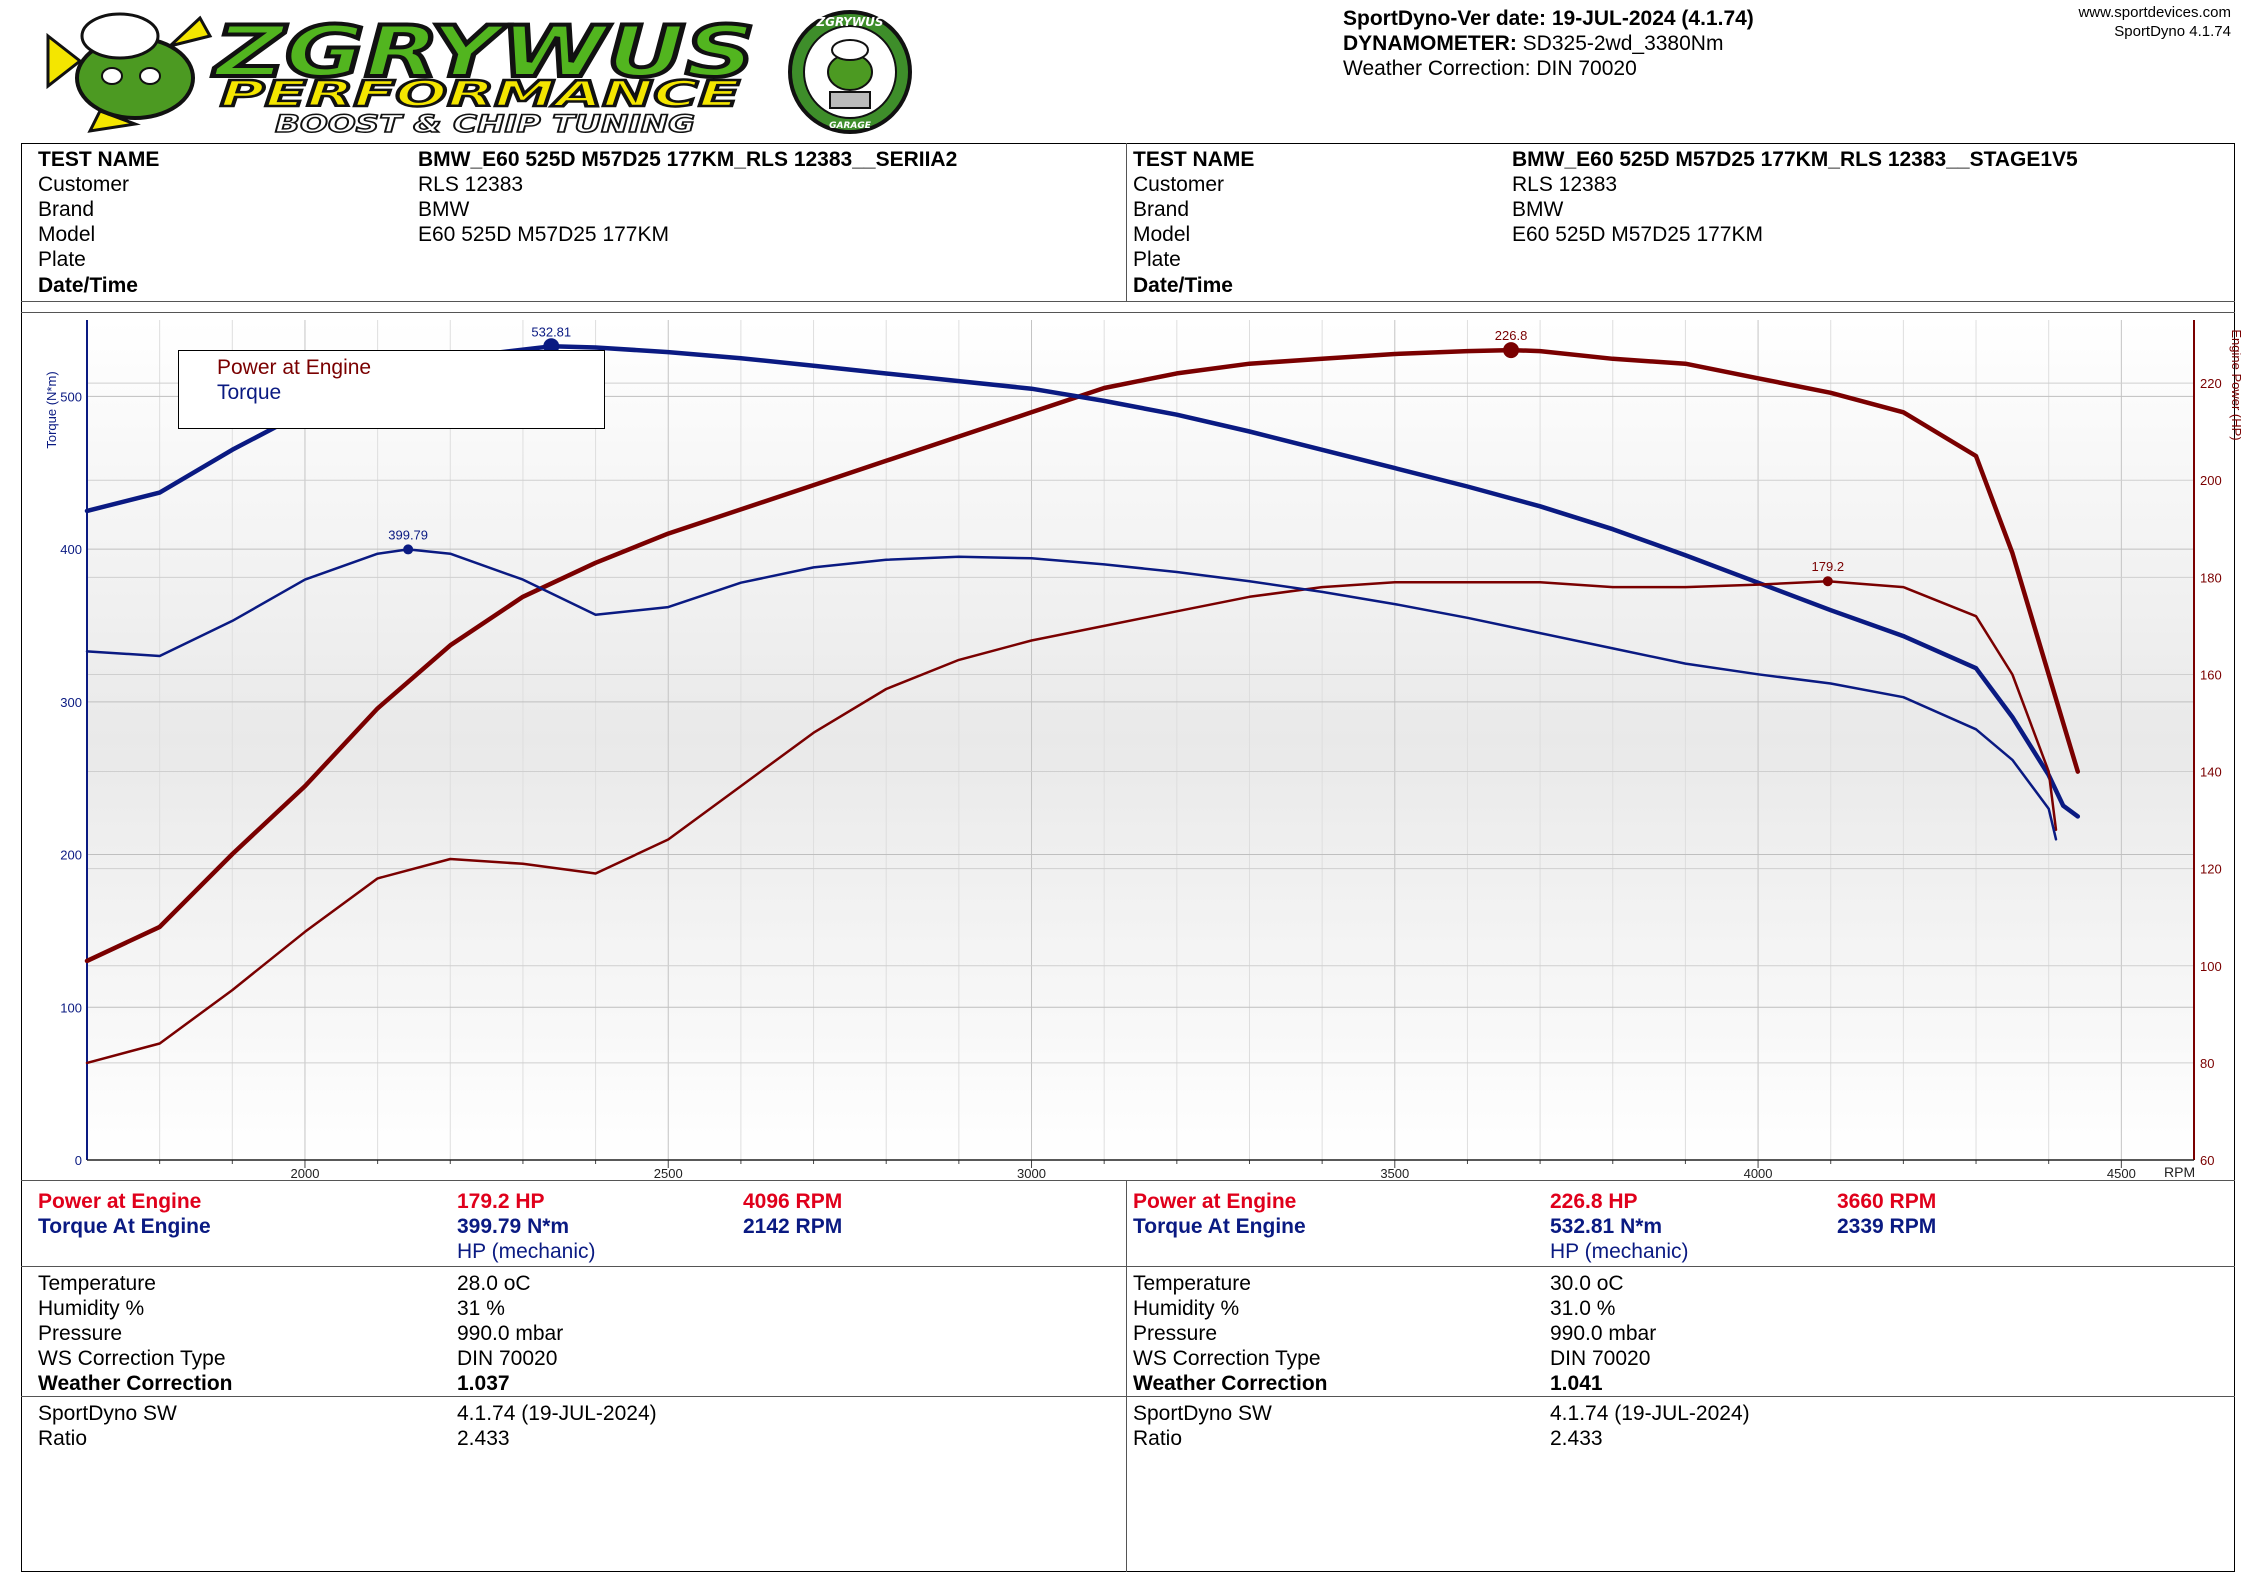 Image resolution: width=2241 pixels, height=1583 pixels. Describe the element at coordinates (1623, 43) in the screenshot. I see `dynamometer-value: SD325-2wd_3380Nm` at that location.